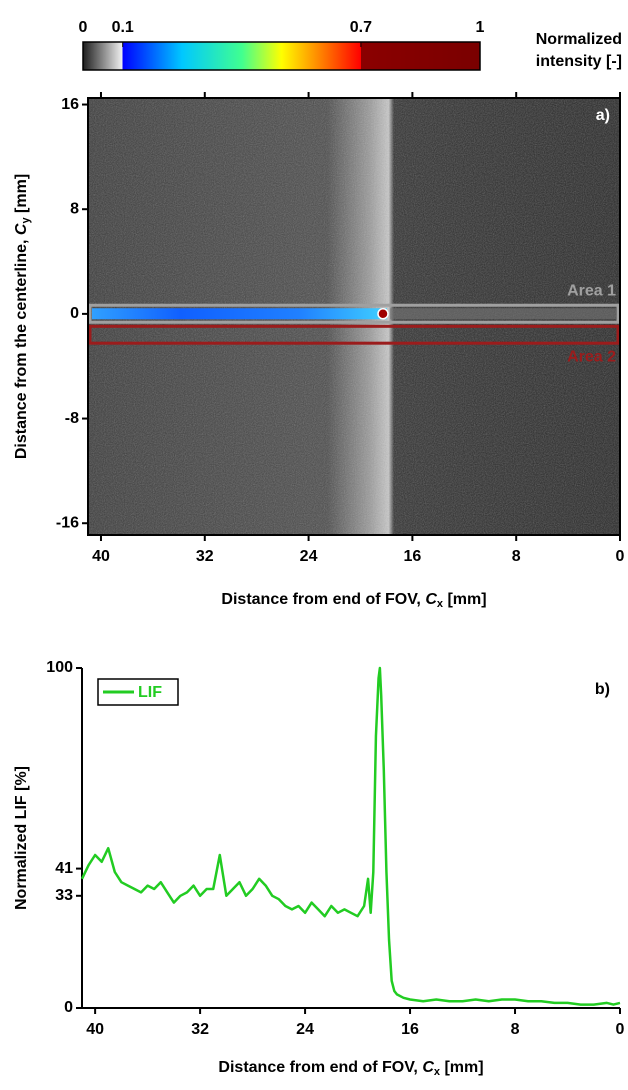  I want to click on axis-title-text: Distance from the centerline,, so click(21, 347).